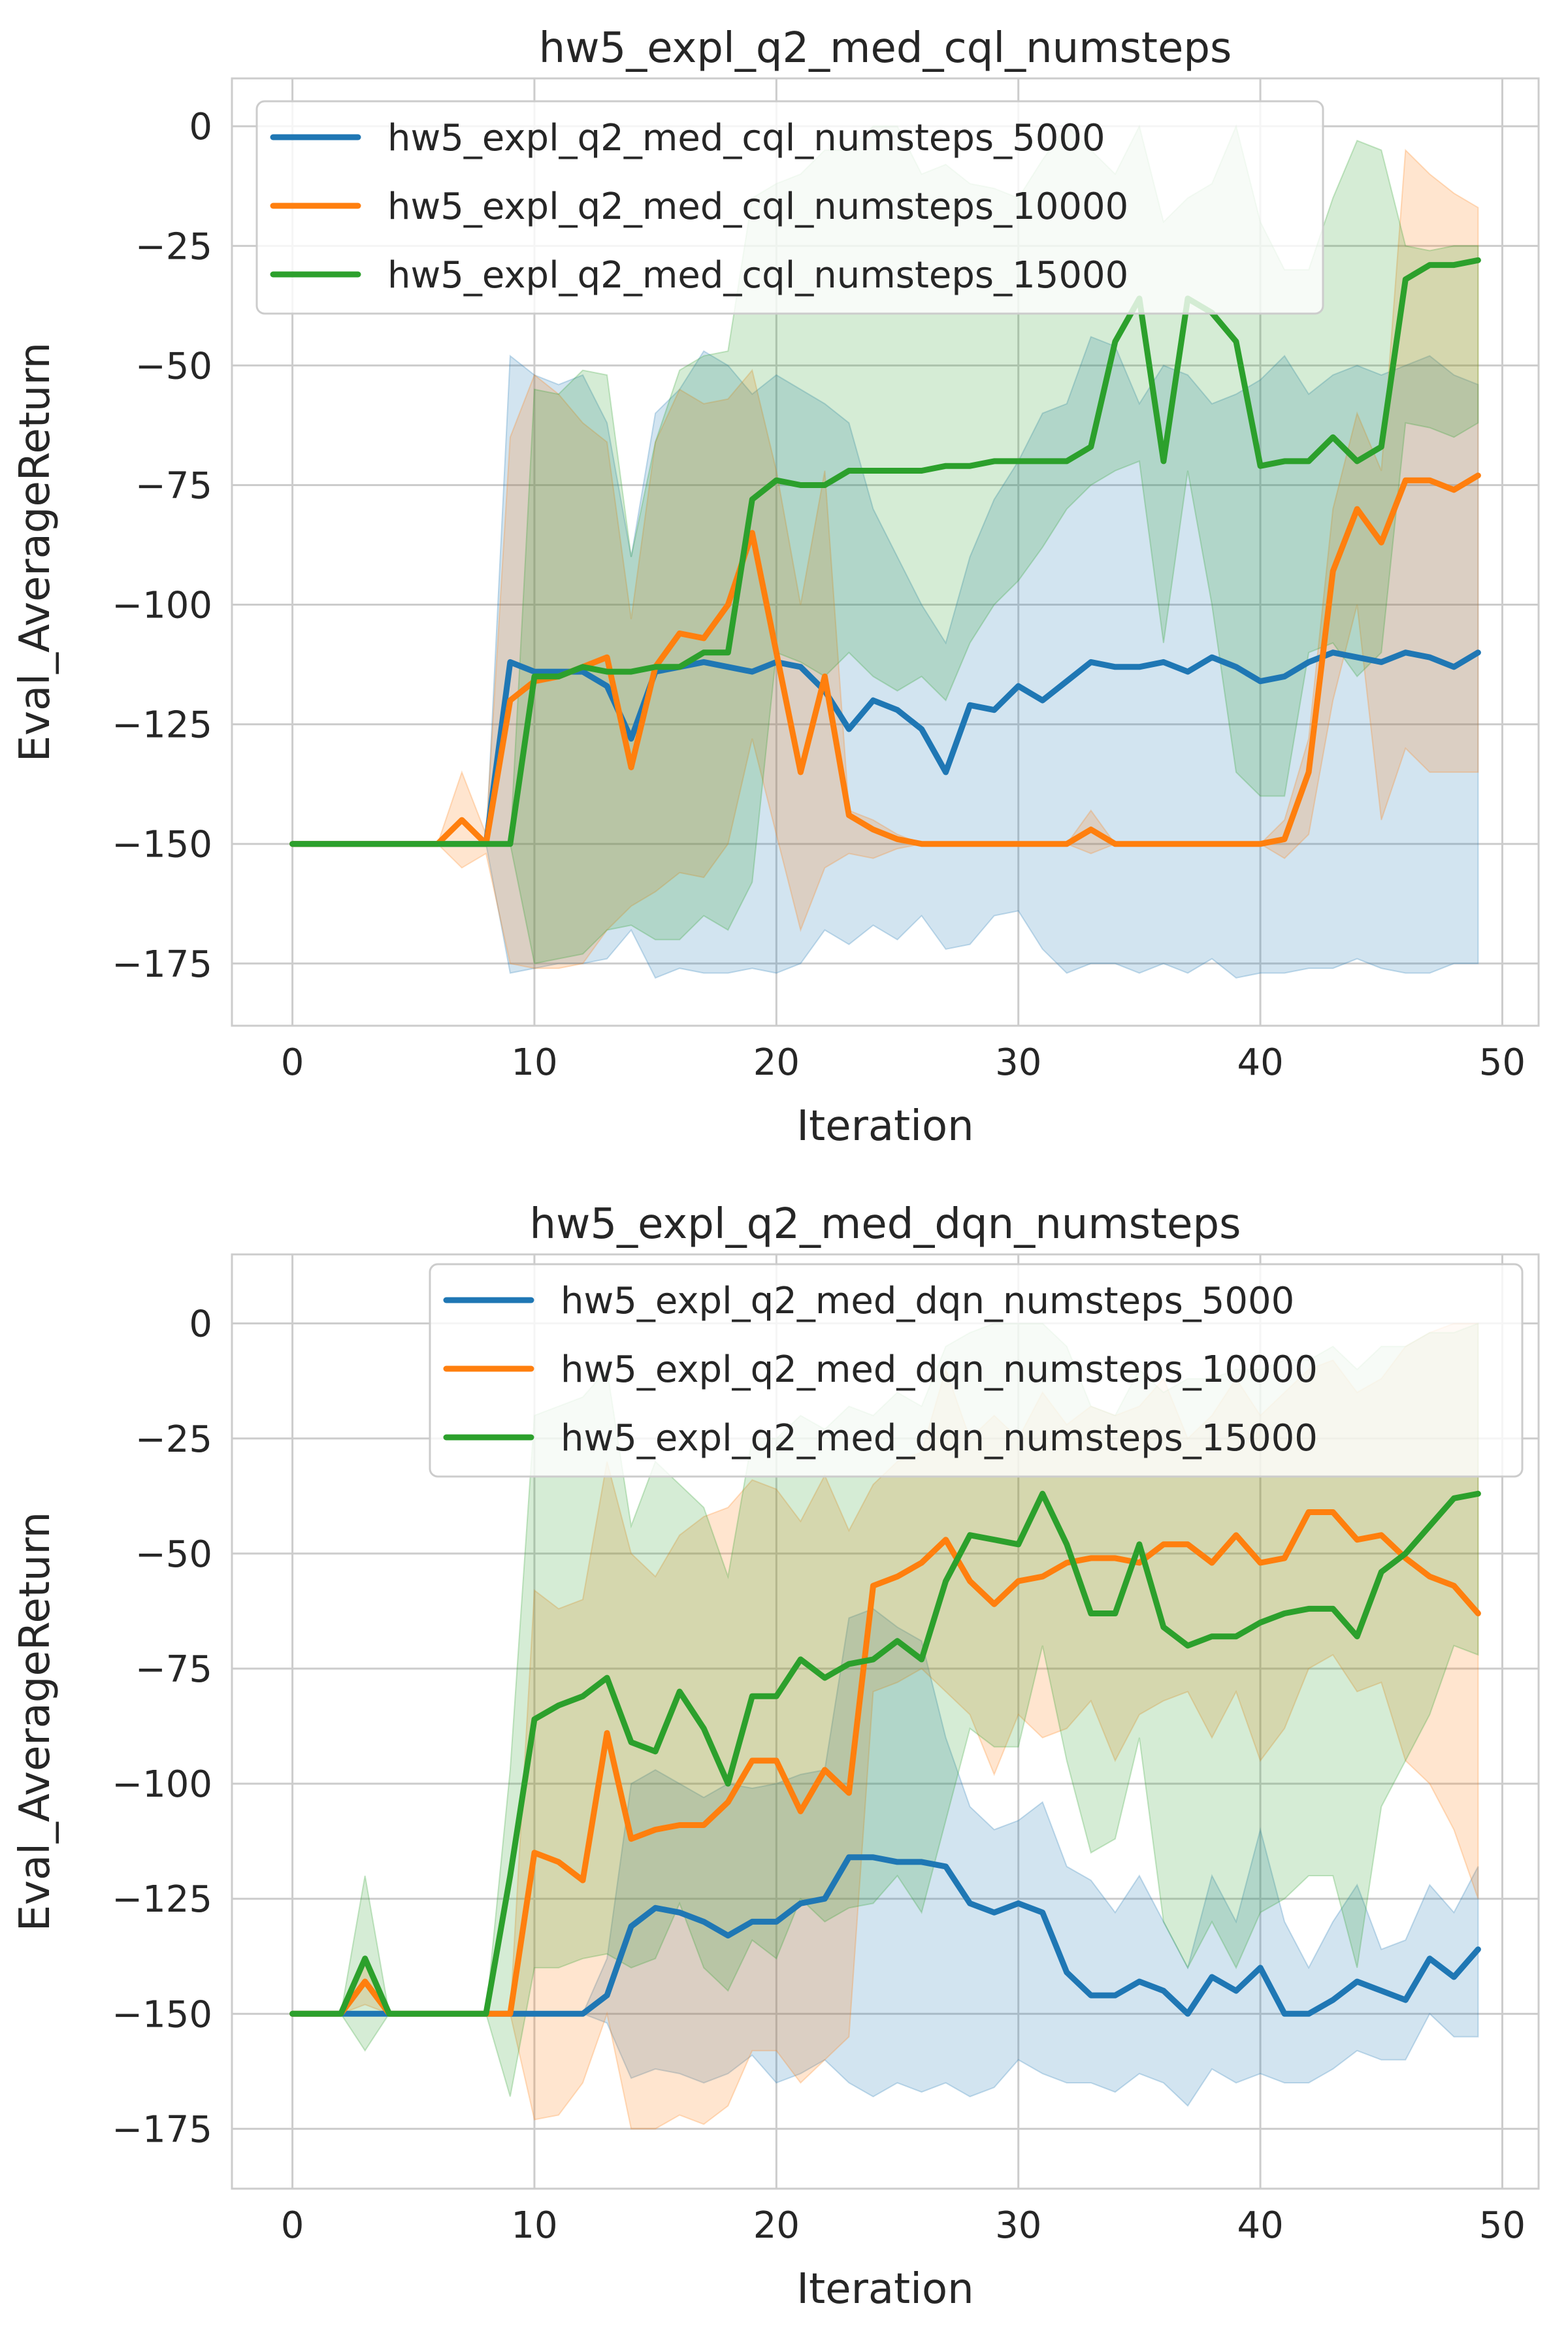 The image size is (1568, 2352). I want to click on cql-y-ticks: 0 −25 −50 −75 −100 −125 −150 −175, so click(162, 546).